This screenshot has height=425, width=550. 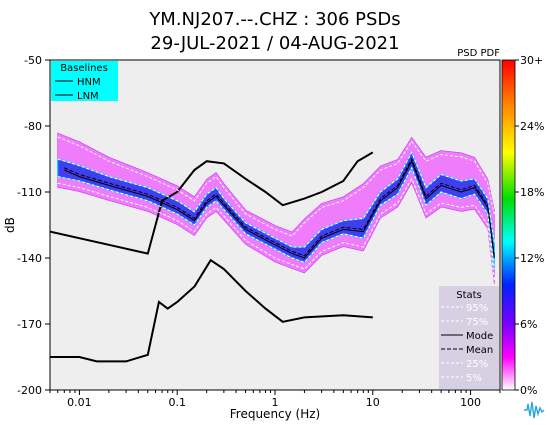 What do you see at coordinates (10, 225) in the screenshot?
I see `y-axis-label: dB` at bounding box center [10, 225].